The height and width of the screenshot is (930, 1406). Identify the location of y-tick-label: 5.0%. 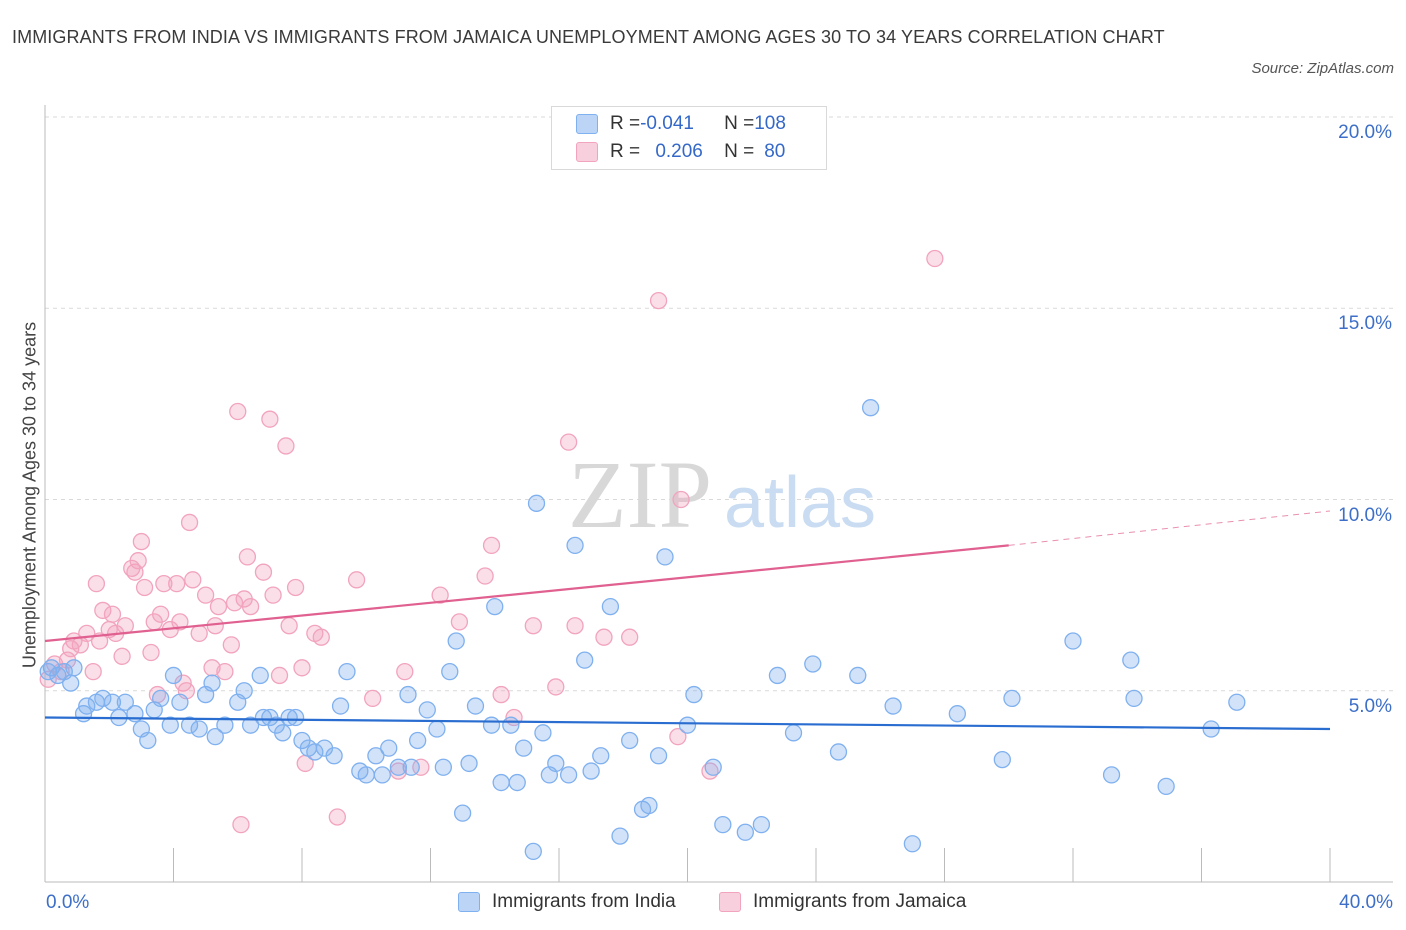
(1370, 706).